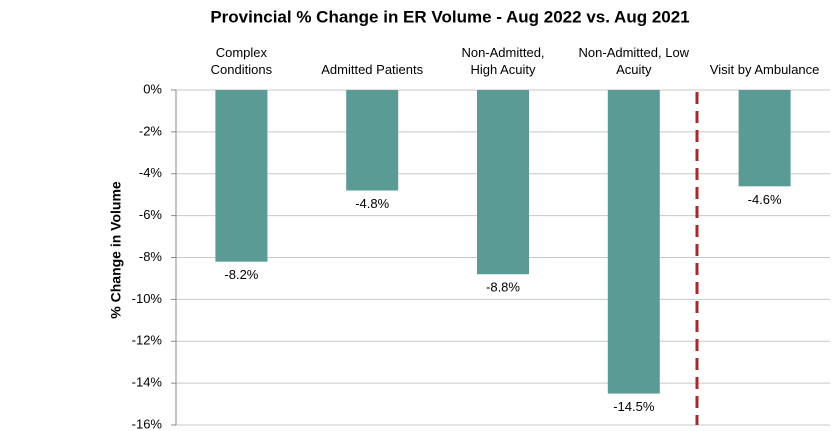  Describe the element at coordinates (372, 69) in the screenshot. I see `x-tick-label: Admitted Patients` at that location.